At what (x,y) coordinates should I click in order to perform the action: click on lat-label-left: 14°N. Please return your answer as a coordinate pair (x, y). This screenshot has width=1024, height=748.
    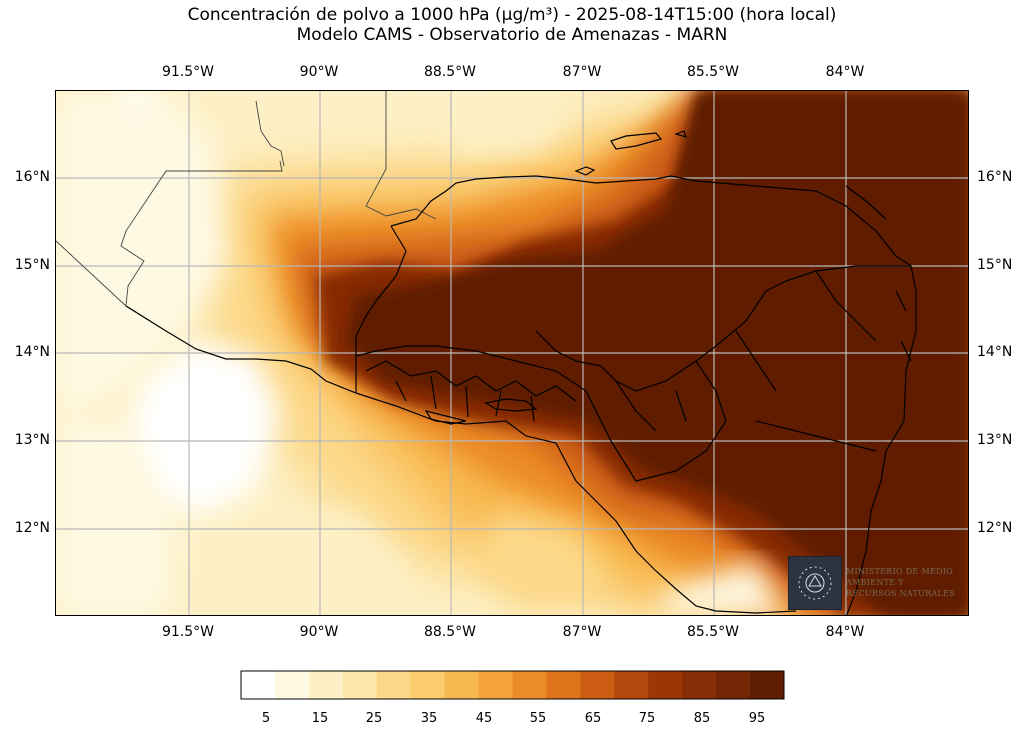
    Looking at the image, I should click on (32, 352).